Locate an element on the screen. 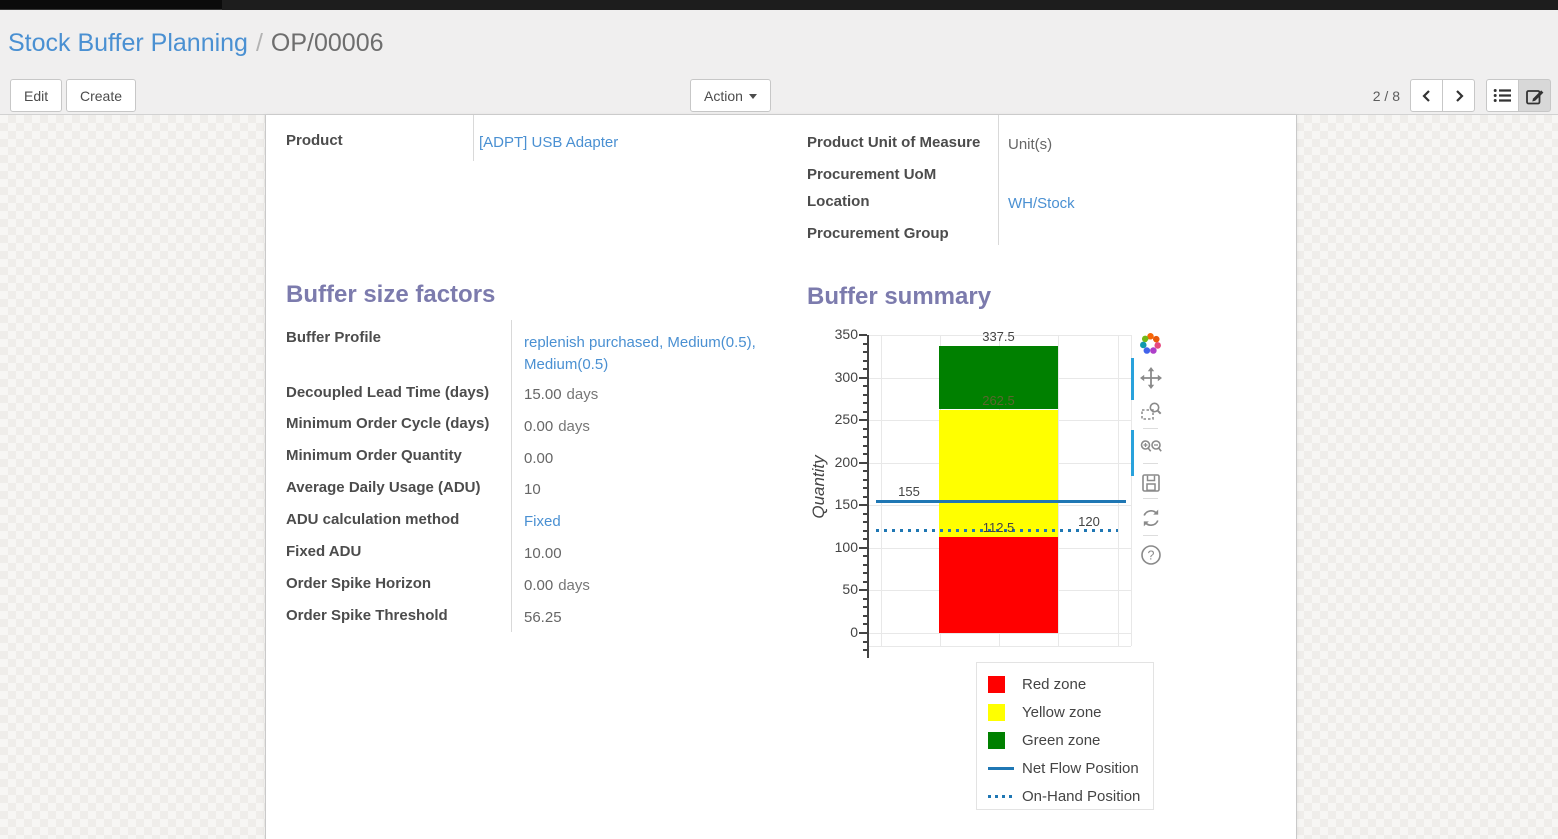 This screenshot has width=1558, height=839. legend-label: Yellow zone is located at coordinates (1062, 712).